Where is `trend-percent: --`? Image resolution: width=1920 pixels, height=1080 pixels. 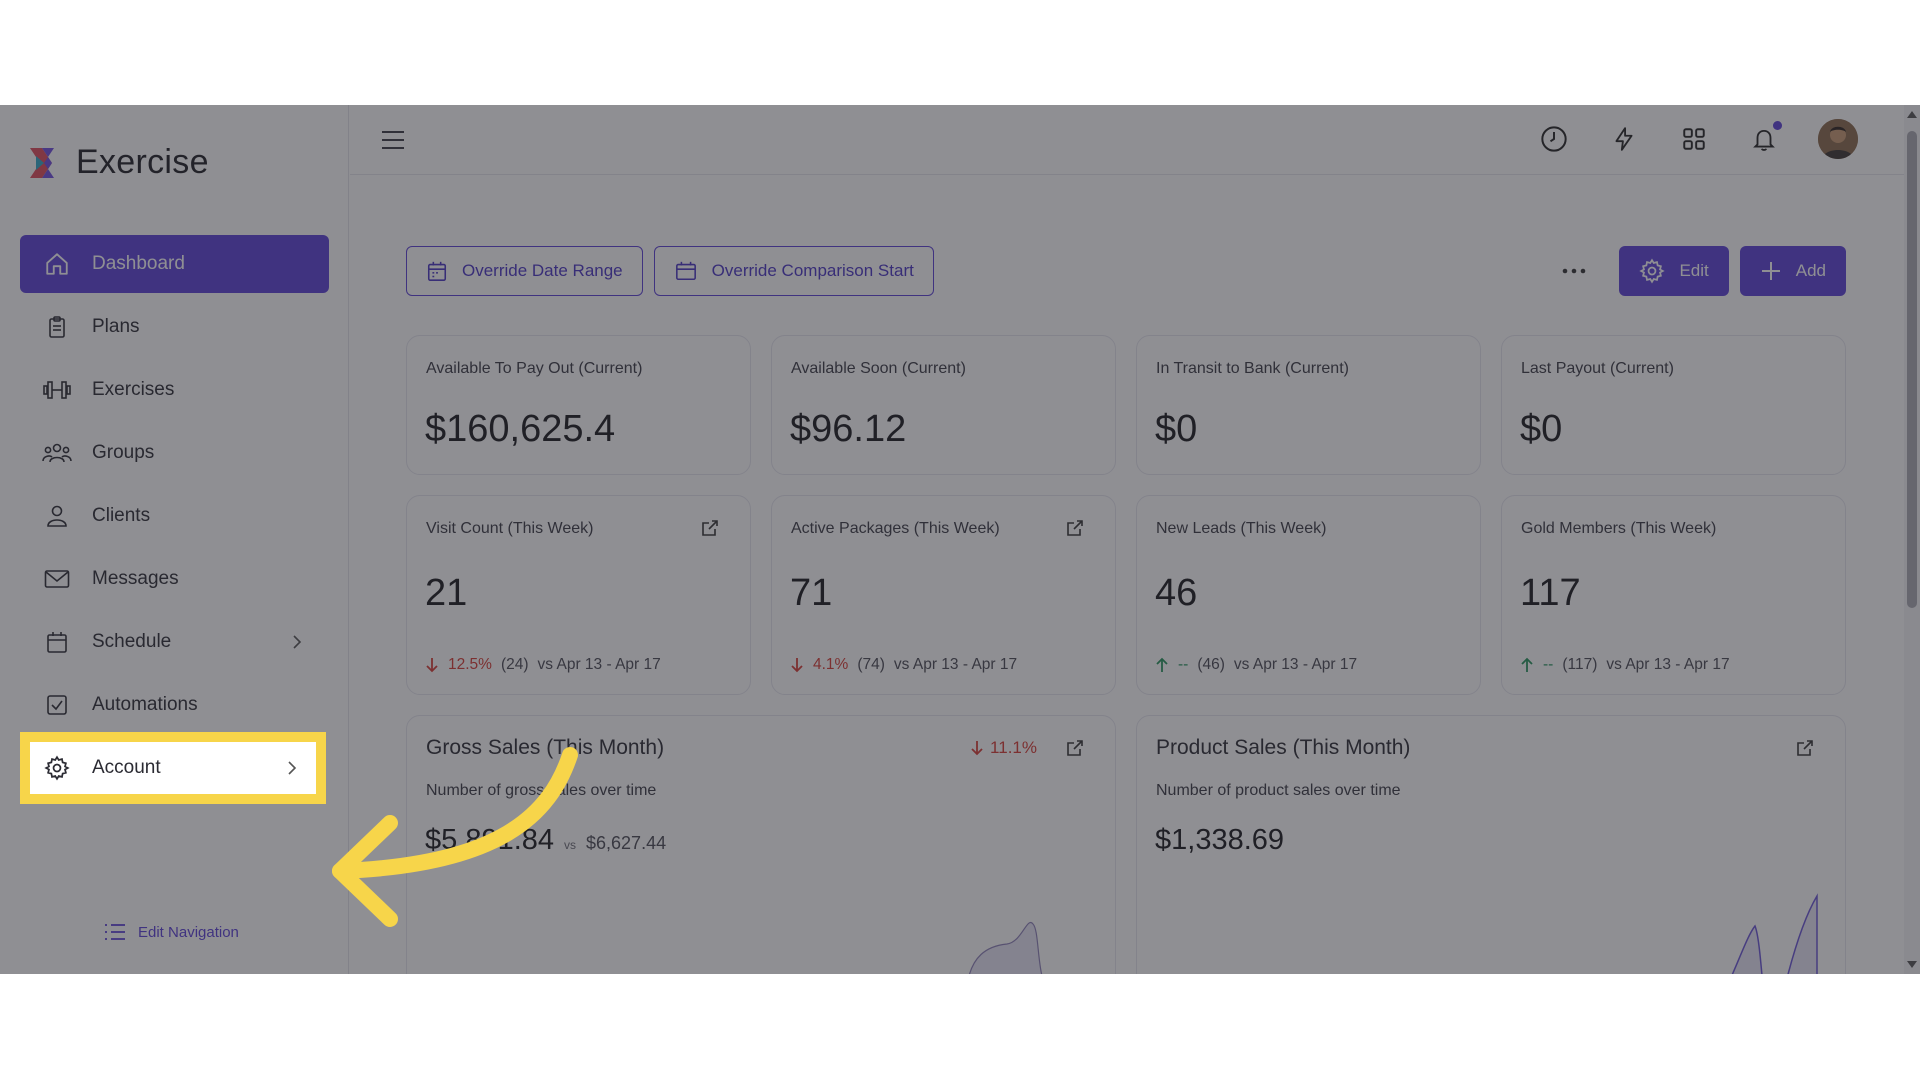 trend-percent: -- is located at coordinates (1548, 664).